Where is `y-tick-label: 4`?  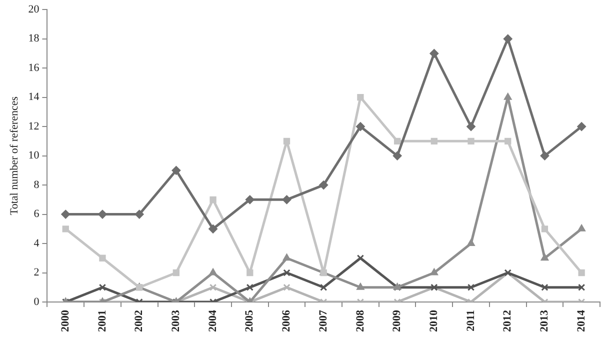
y-tick-label: 4 is located at coordinates (37, 243).